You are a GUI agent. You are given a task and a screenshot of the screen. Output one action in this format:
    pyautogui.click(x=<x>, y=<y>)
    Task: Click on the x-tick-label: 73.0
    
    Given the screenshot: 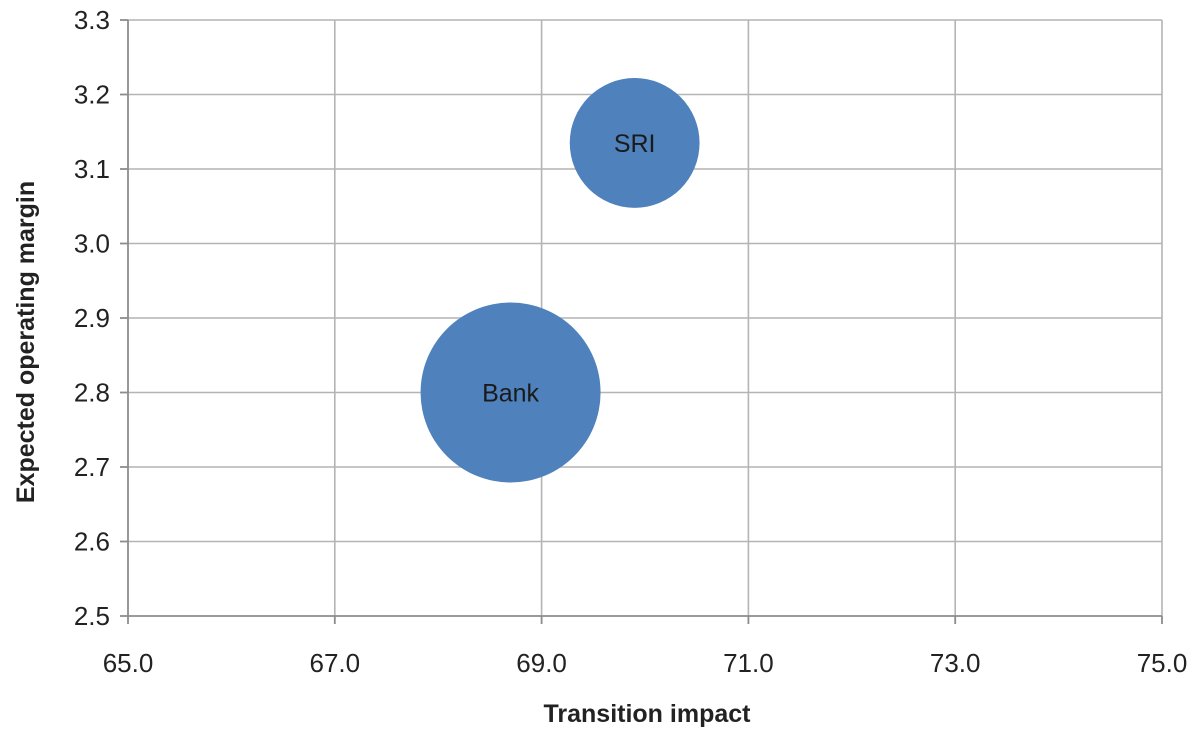 What is the action you would take?
    pyautogui.click(x=955, y=663)
    